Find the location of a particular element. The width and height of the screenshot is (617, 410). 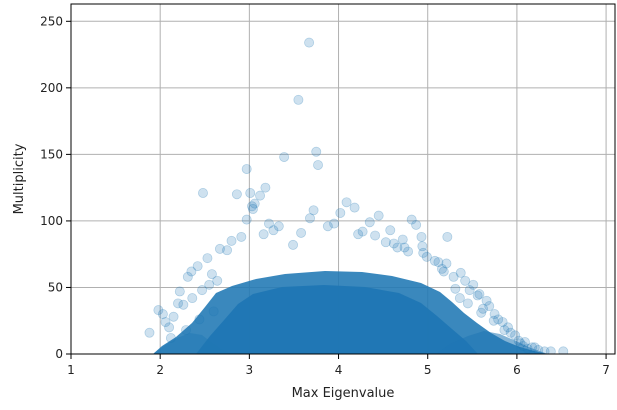

dense-data-cloud is located at coordinates (350, 312).